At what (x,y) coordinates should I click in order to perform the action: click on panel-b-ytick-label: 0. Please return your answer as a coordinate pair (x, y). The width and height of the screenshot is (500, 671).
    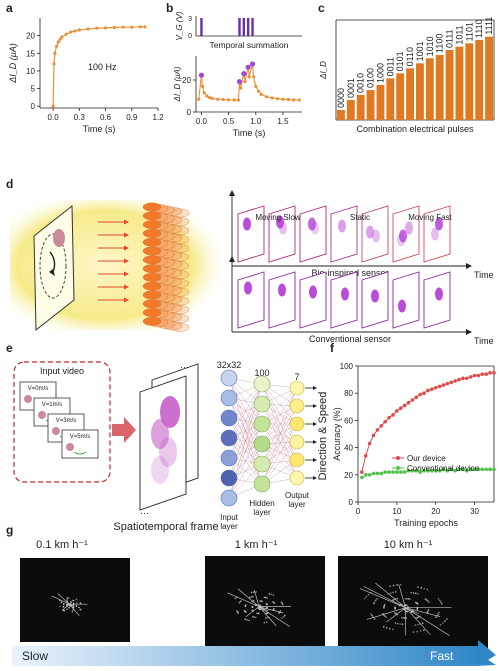
    Looking at the image, I should click on (189, 112).